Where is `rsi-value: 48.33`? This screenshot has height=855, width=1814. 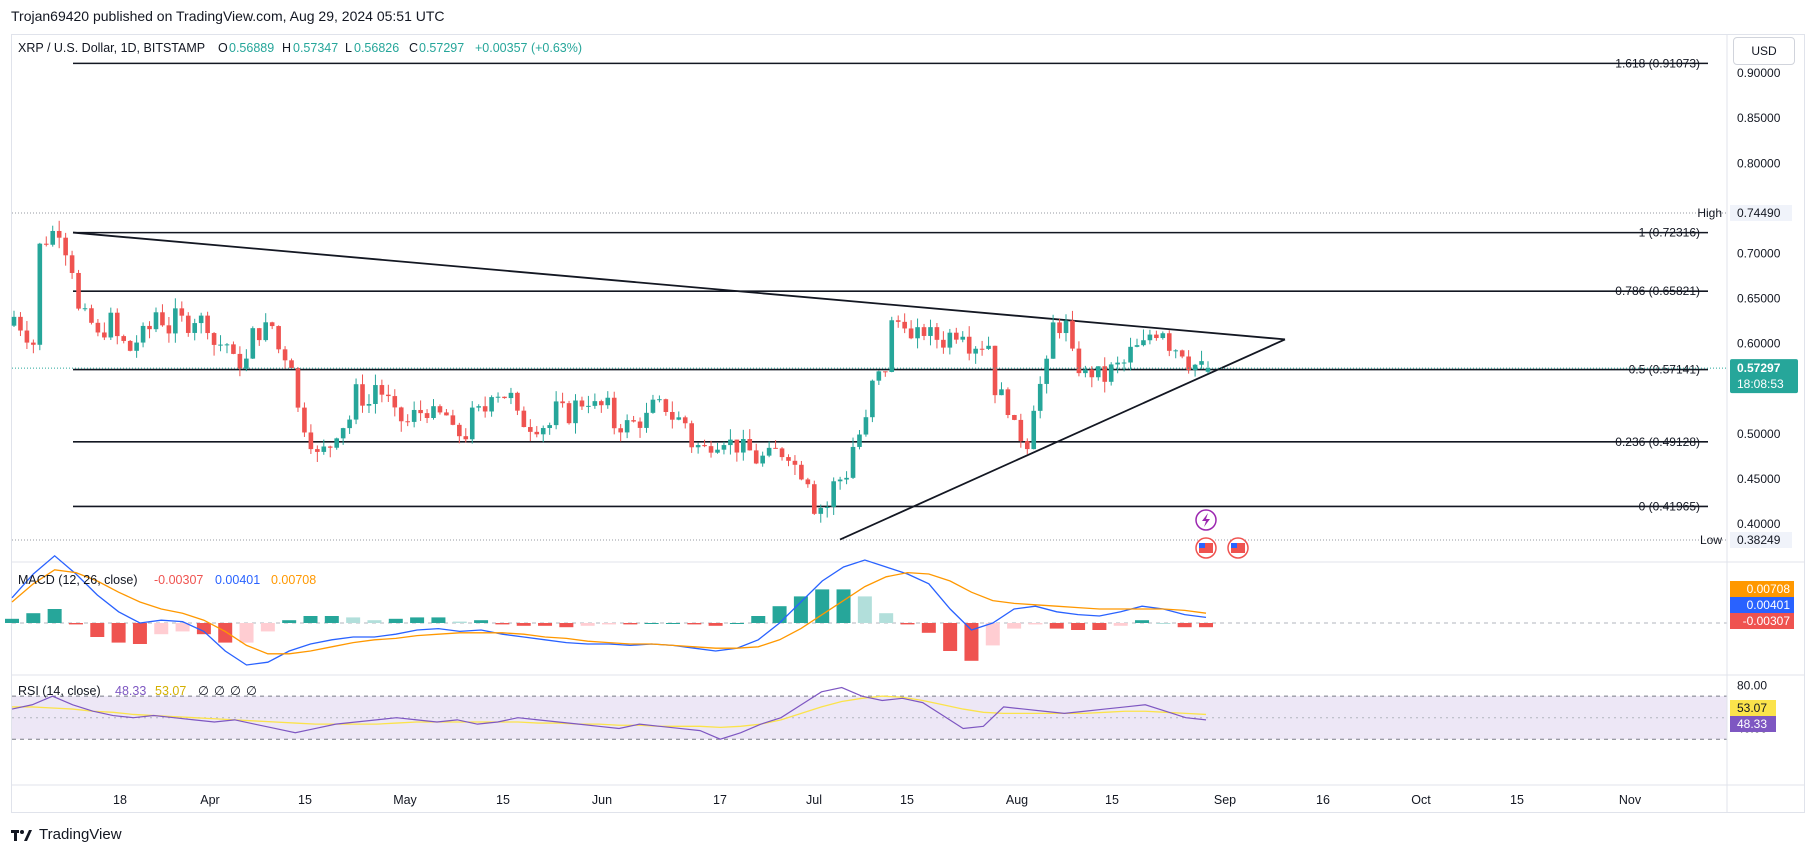 rsi-value: 48.33 is located at coordinates (1752, 724).